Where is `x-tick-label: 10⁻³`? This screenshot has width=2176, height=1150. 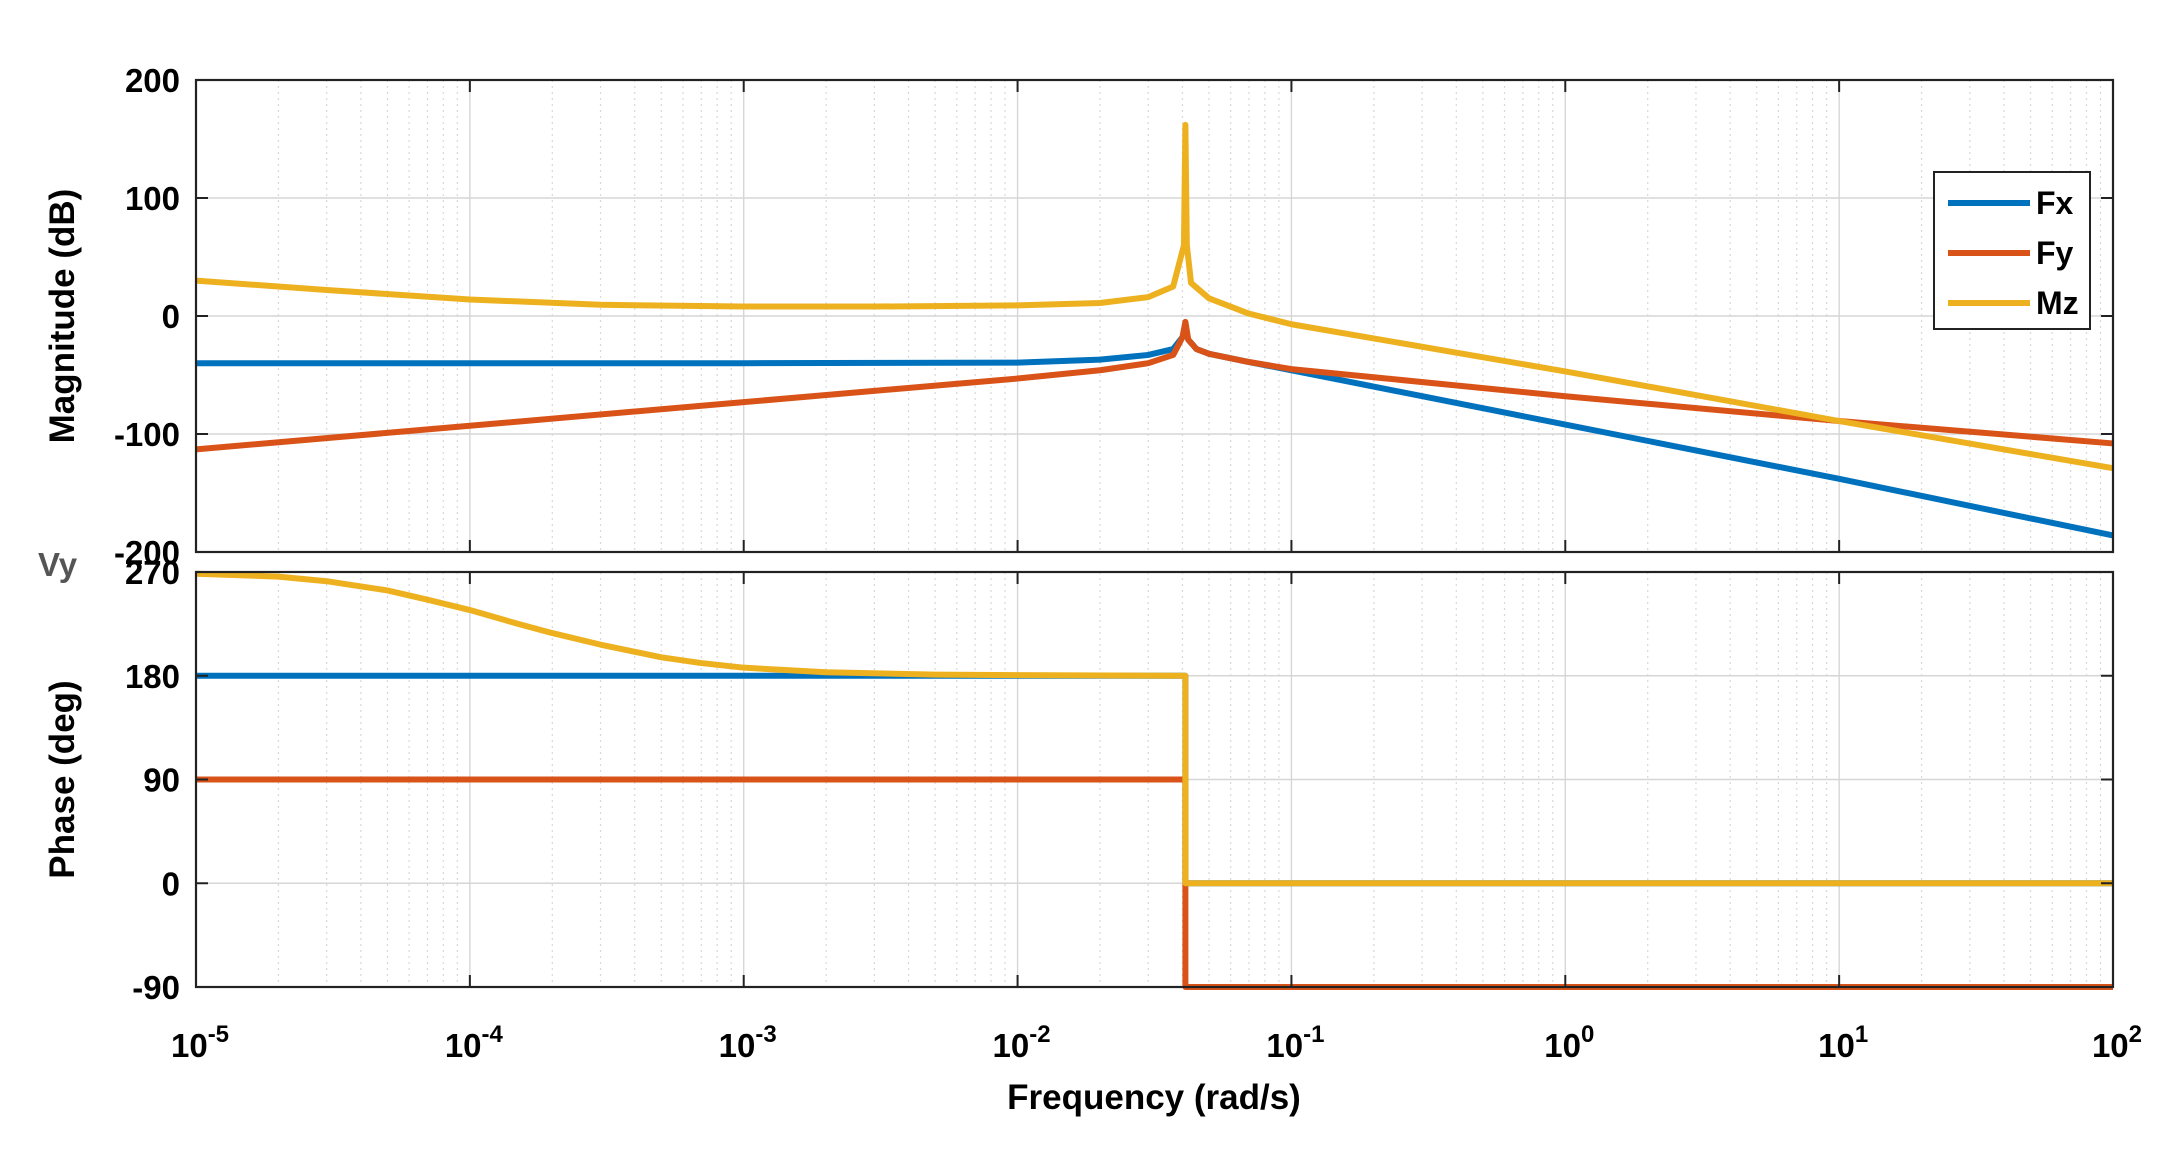 x-tick-label: 10⁻³ is located at coordinates (748, 1042).